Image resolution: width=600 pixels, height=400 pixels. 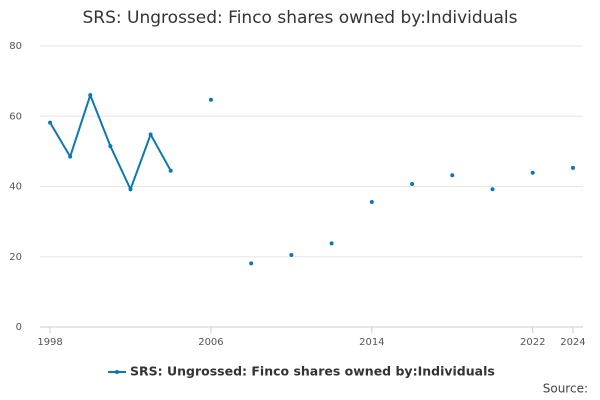 I want to click on x-tick-label: 2014, so click(x=371, y=342).